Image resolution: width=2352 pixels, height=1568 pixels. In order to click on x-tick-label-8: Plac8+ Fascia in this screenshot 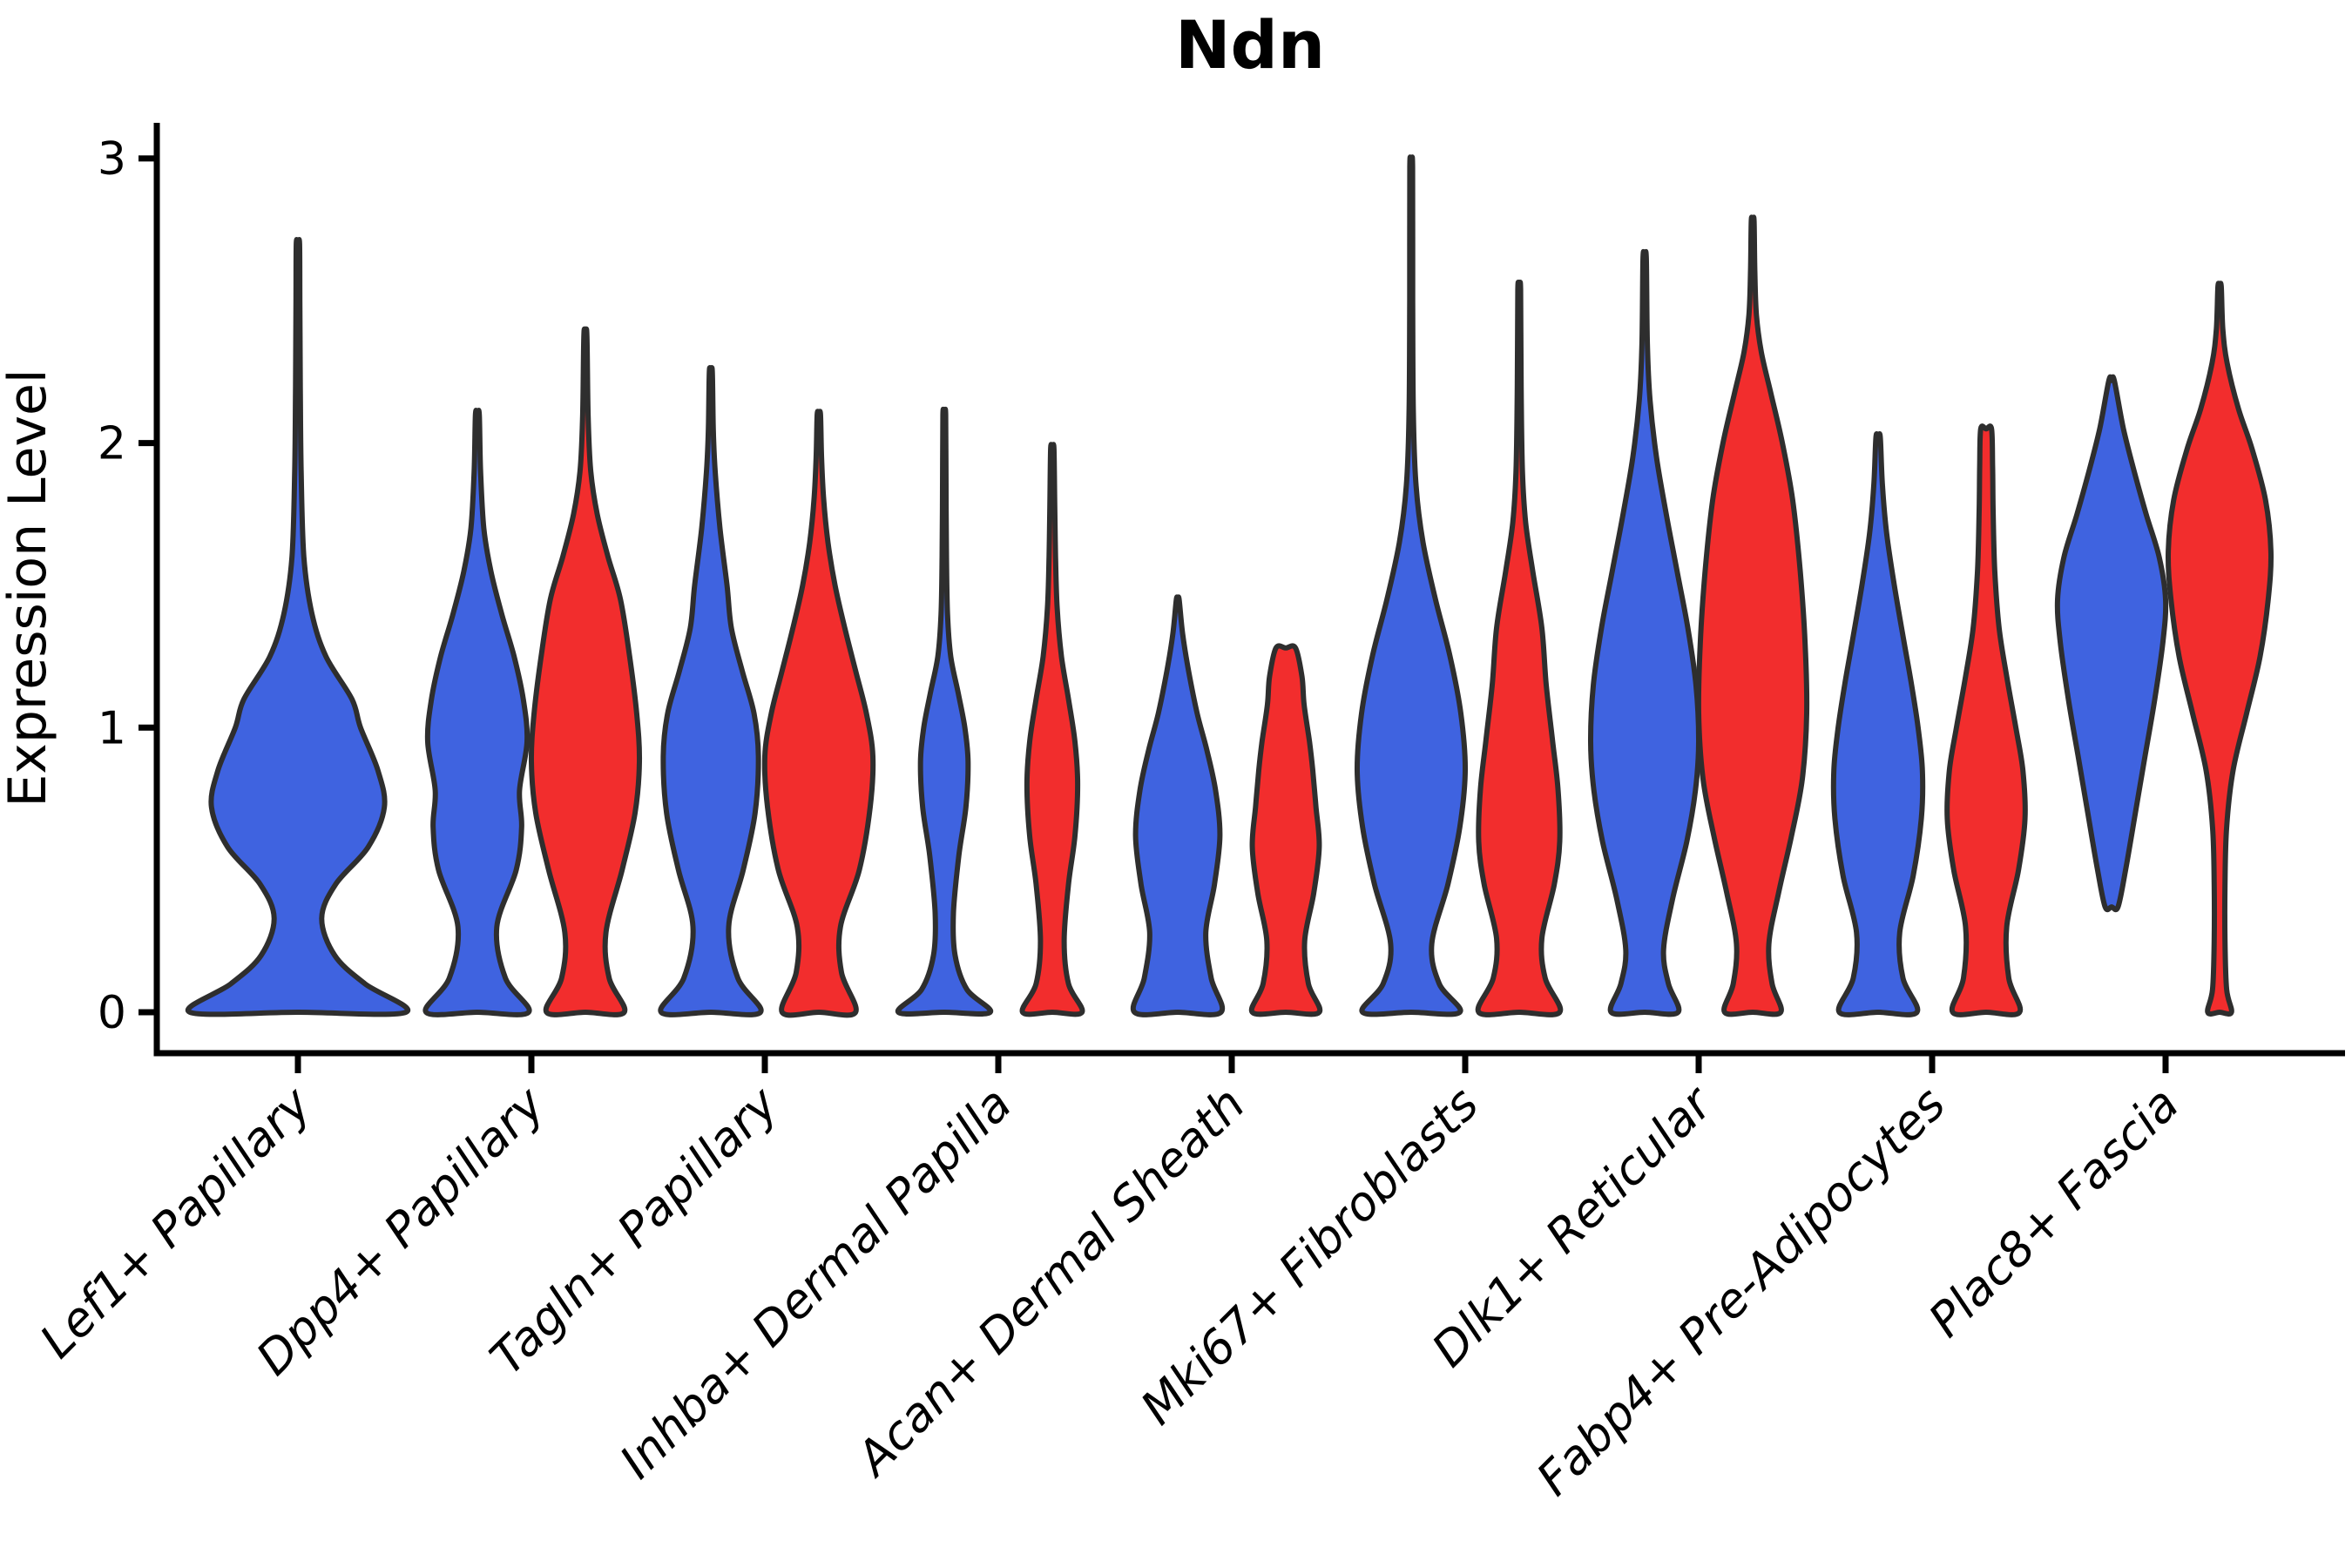, I will do `click(2053, 1212)`.